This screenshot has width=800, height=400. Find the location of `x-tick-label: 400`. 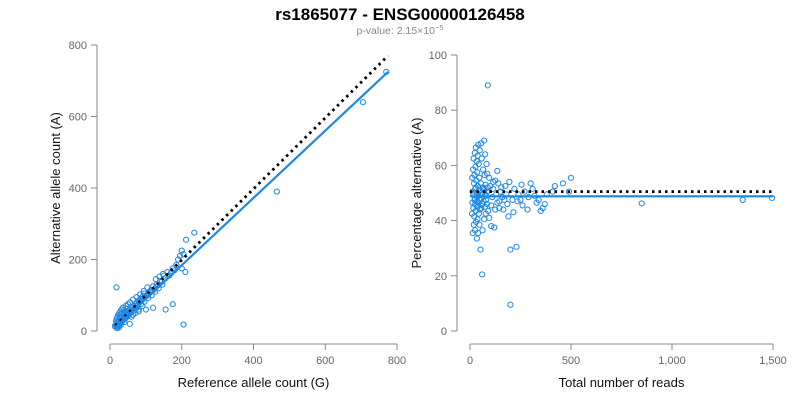

x-tick-label: 400 is located at coordinates (253, 361).